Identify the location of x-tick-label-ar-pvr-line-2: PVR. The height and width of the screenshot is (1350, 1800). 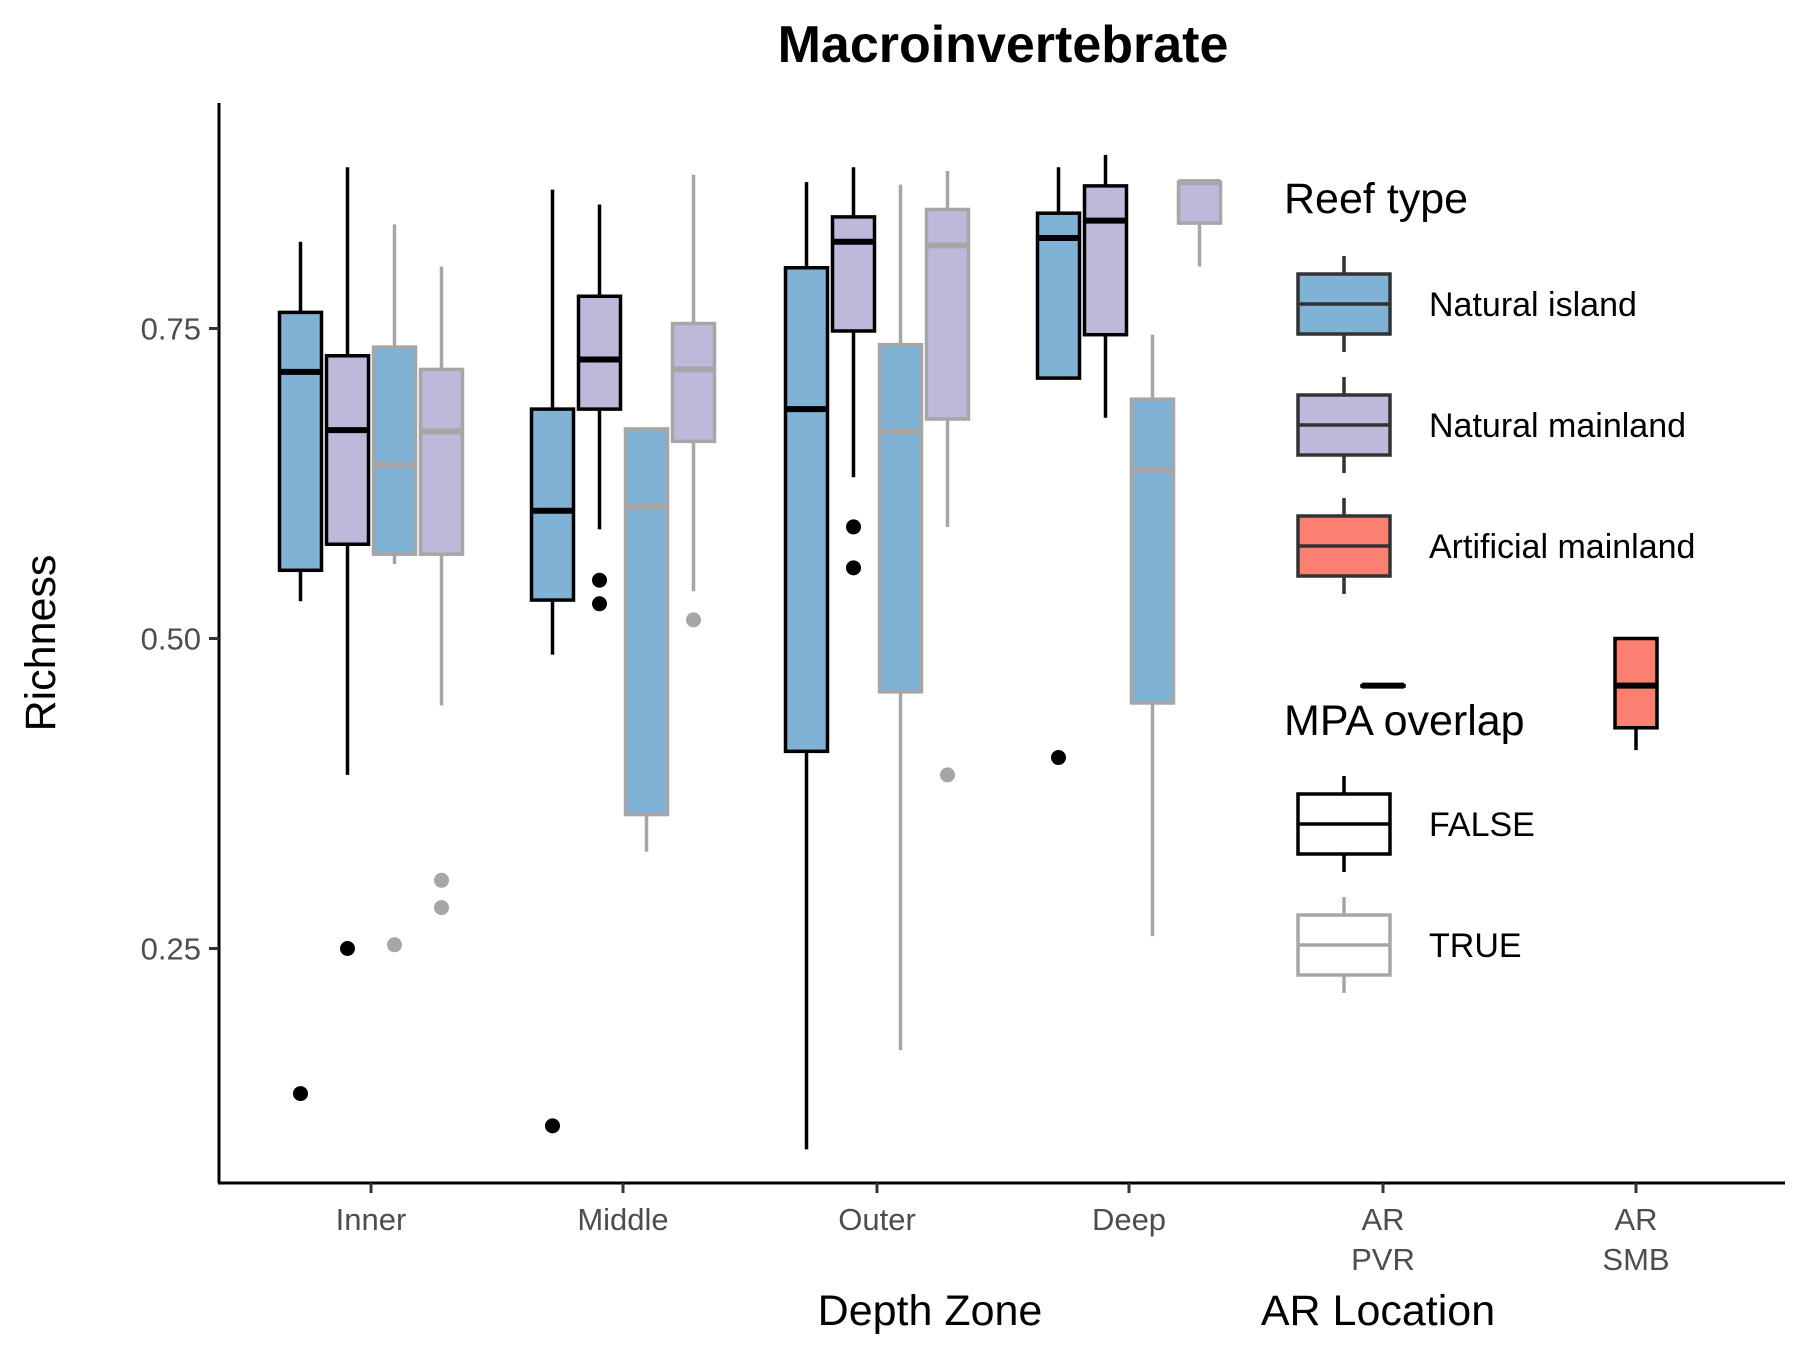
(1383, 1259).